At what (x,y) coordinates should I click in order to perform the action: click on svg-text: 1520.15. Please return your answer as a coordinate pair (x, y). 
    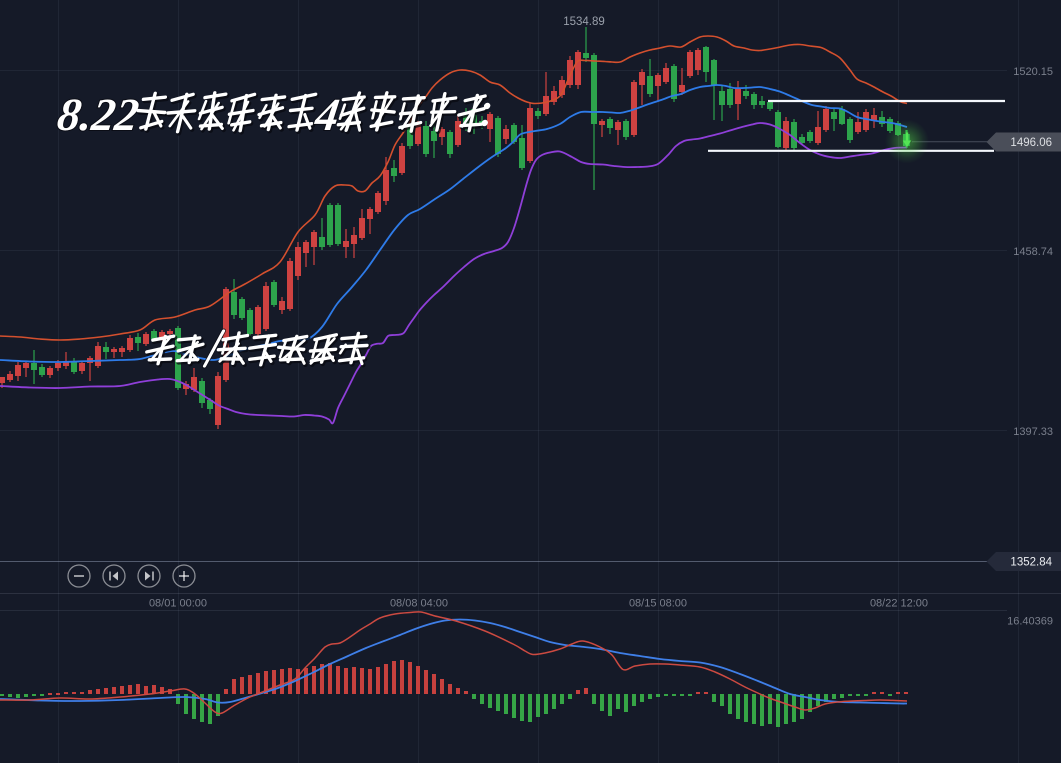
    Looking at the image, I should click on (1033, 72).